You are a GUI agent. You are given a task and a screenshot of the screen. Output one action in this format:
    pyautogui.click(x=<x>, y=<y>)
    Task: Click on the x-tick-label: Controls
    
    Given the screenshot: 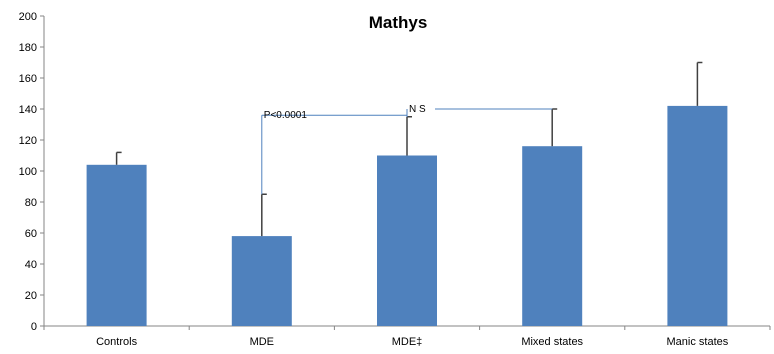 What is the action you would take?
    pyautogui.click(x=116, y=342)
    